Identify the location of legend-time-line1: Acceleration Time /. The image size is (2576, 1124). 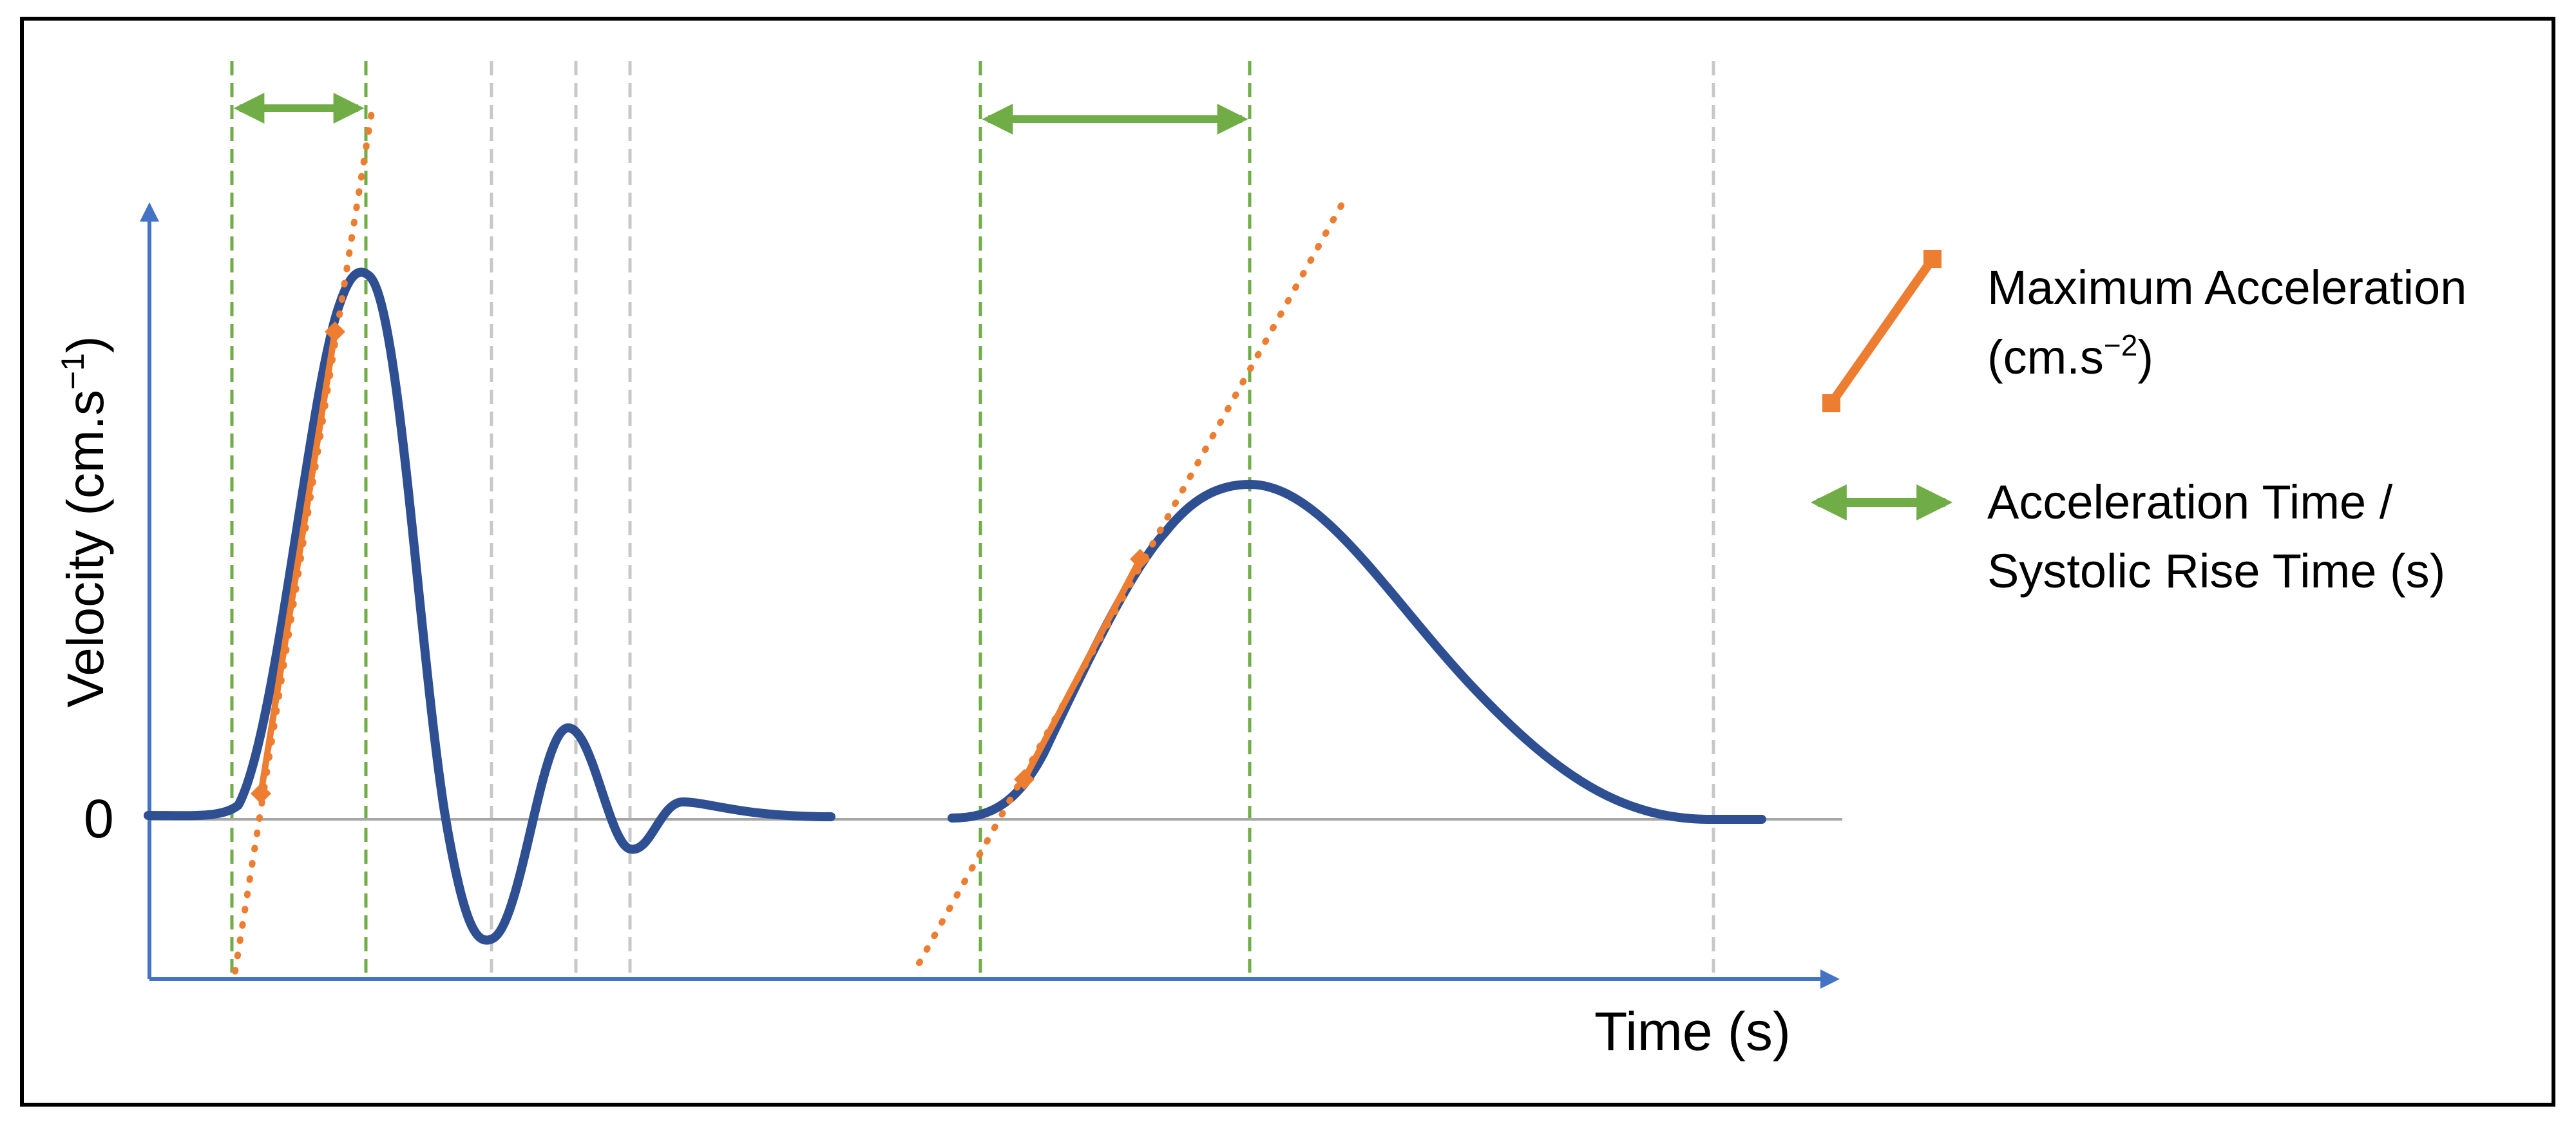
(2190, 502).